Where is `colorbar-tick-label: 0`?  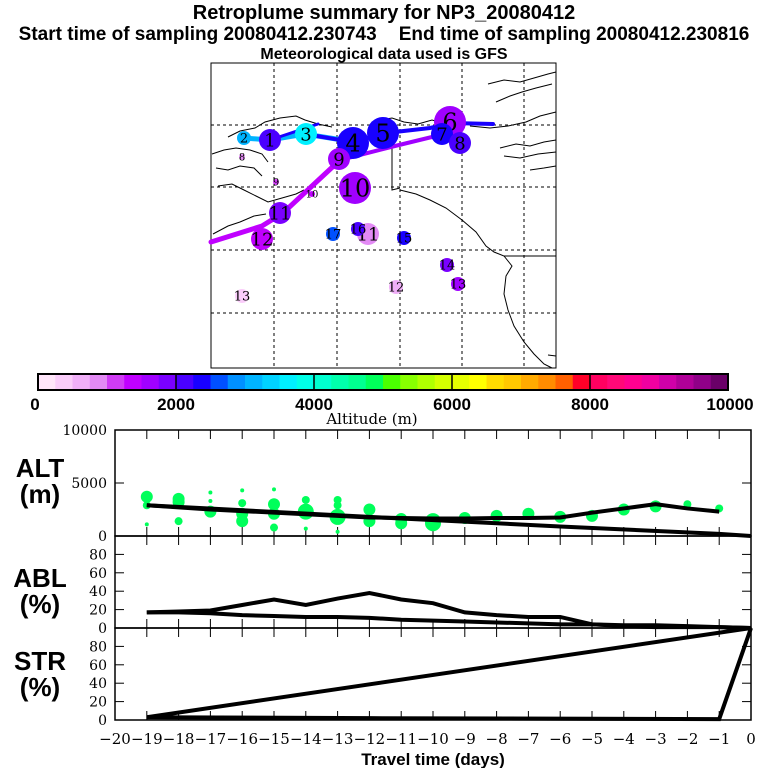 colorbar-tick-label: 0 is located at coordinates (34, 404).